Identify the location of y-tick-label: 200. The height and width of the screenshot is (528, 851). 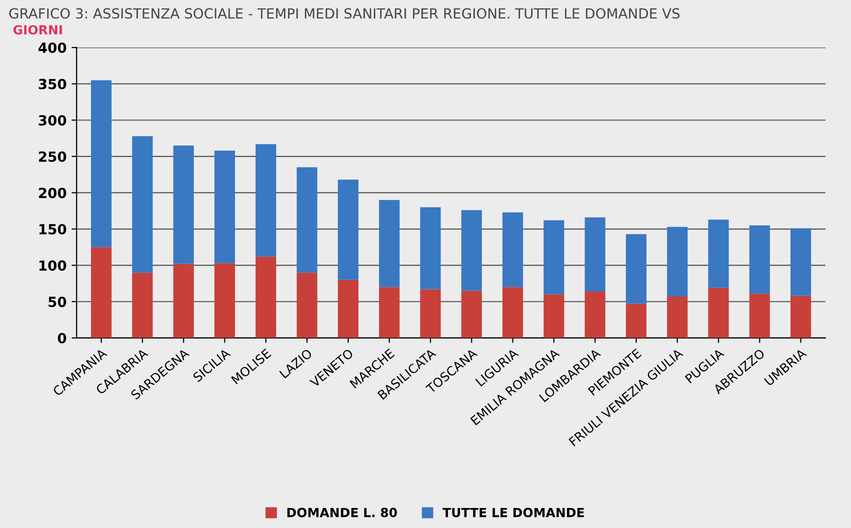
(52, 193).